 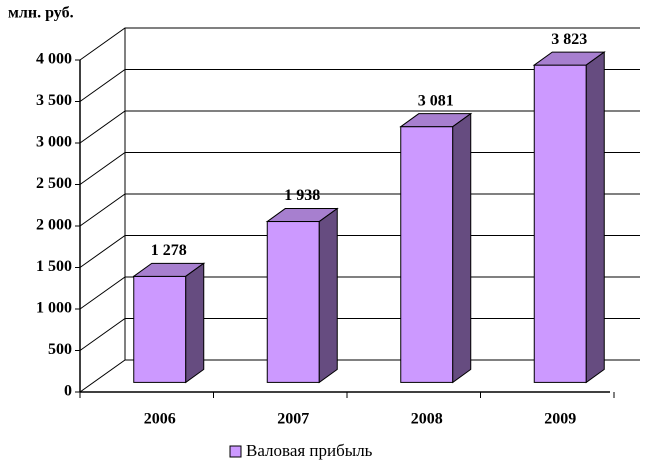 I want to click on y-tick-label: 1 500, so click(x=54, y=266).